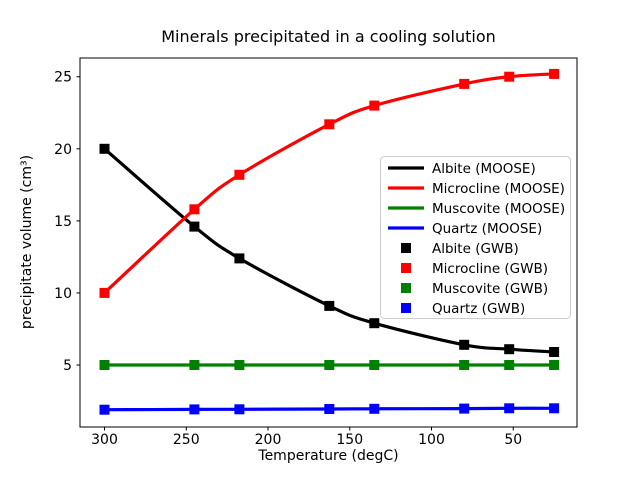 The height and width of the screenshot is (480, 640). I want to click on legend-entry-microcline-gwb: Microcline (GWB), so click(474, 269).